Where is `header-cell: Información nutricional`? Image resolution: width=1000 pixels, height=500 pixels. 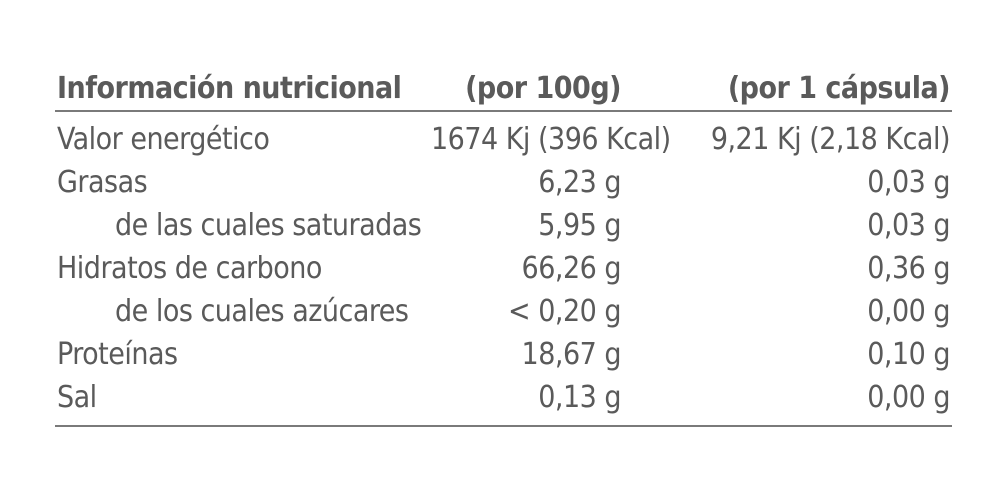 header-cell: Información nutricional is located at coordinates (242, 89).